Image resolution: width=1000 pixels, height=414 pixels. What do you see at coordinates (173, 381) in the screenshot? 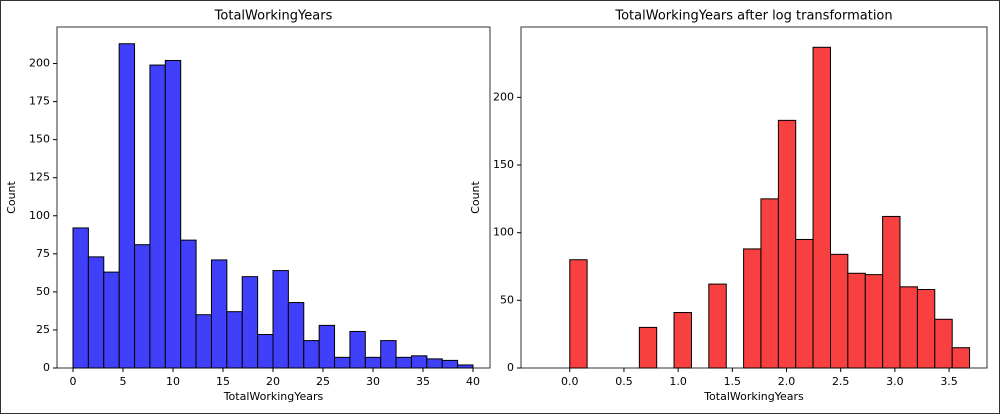
I see `x-tick-label: 10` at bounding box center [173, 381].